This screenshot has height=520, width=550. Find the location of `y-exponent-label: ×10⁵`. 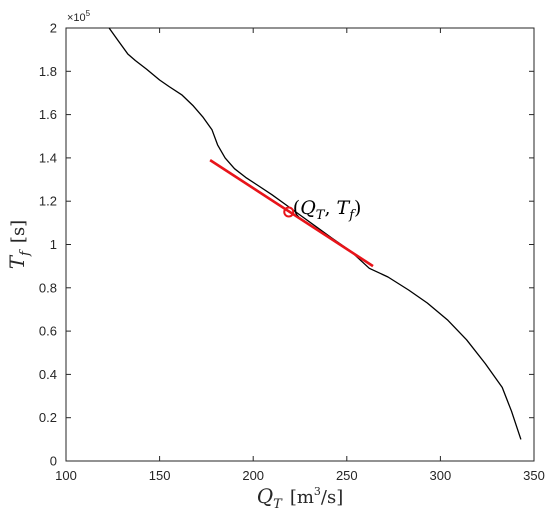

y-exponent-label: ×10⁵ is located at coordinates (79, 16).